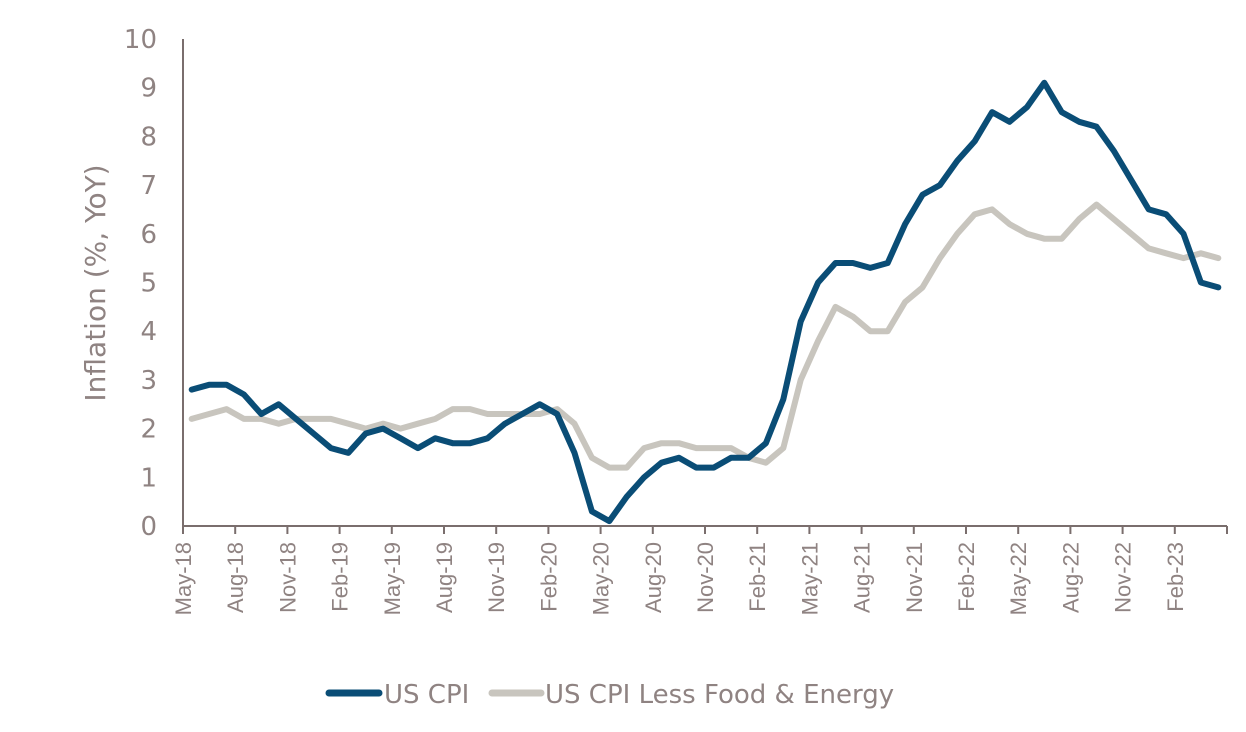 This screenshot has height=732, width=1246. What do you see at coordinates (392, 578) in the screenshot?
I see `x-tick-label: May-19` at bounding box center [392, 578].